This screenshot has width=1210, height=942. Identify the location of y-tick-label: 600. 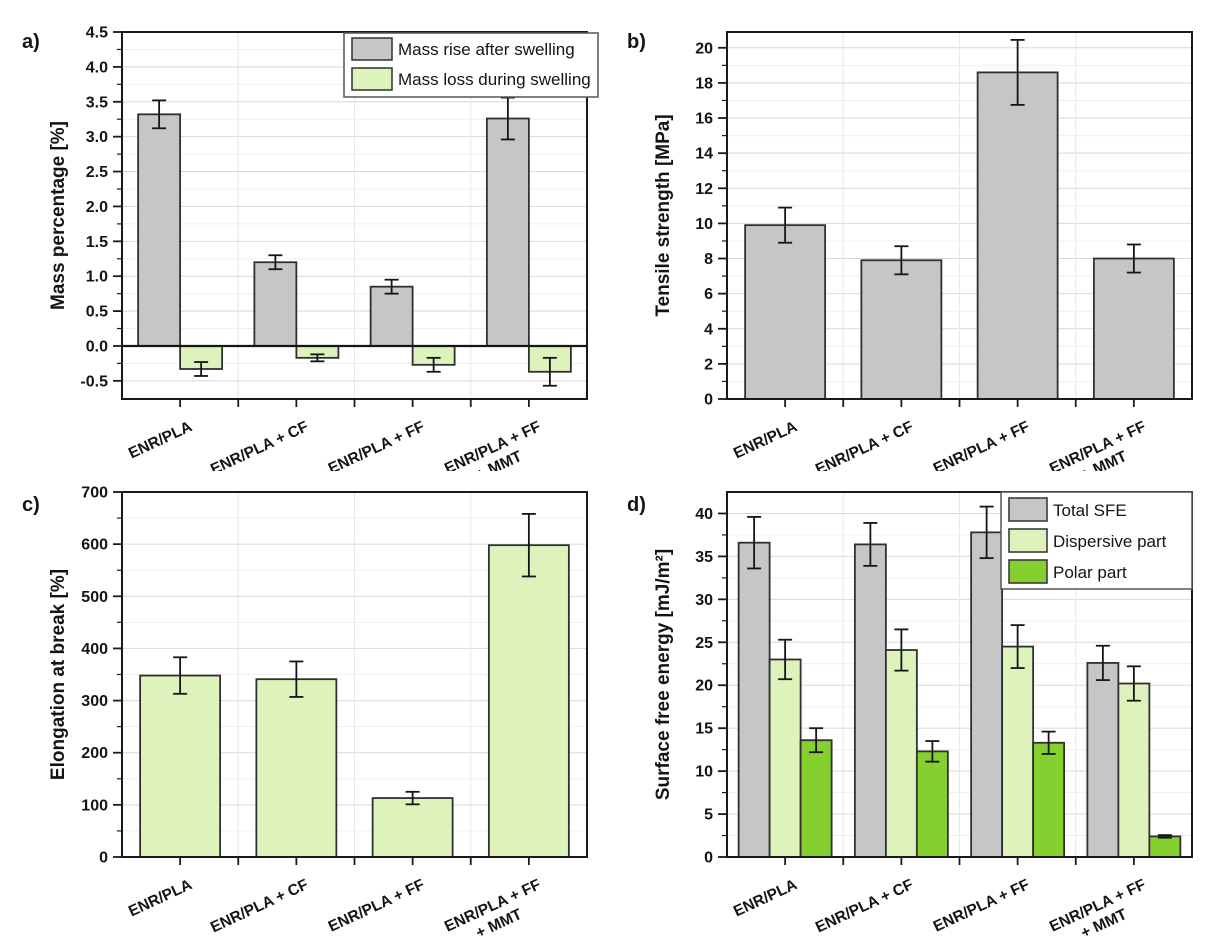
(94, 545).